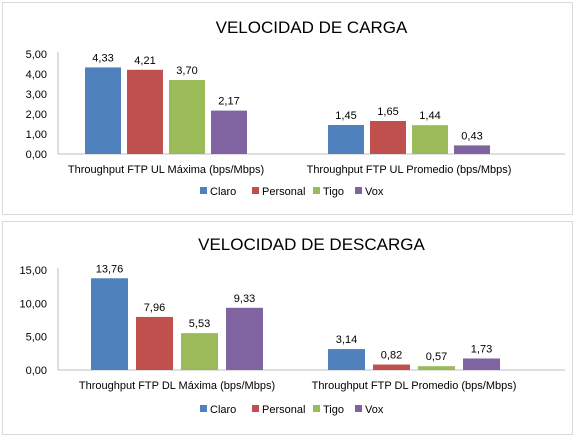 This screenshot has height=437, width=577. Describe the element at coordinates (177, 386) in the screenshot. I see `x-category-label: Throughput FTP DL Máxima (bps/Mbps)` at that location.